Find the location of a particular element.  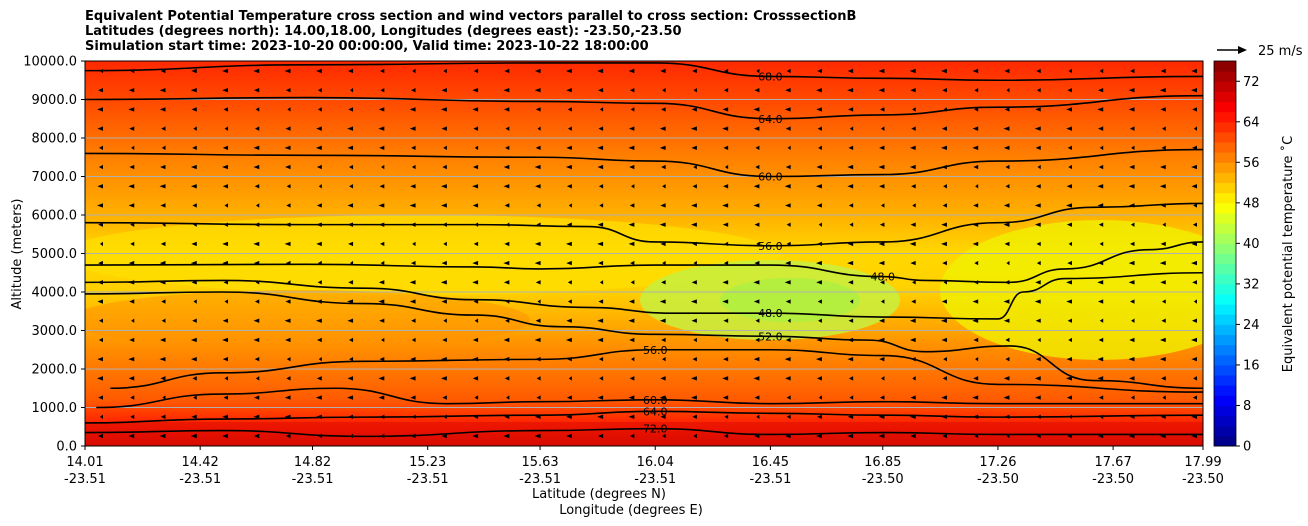

x-tick-label-lat: 17.99 is located at coordinates (1202, 462).